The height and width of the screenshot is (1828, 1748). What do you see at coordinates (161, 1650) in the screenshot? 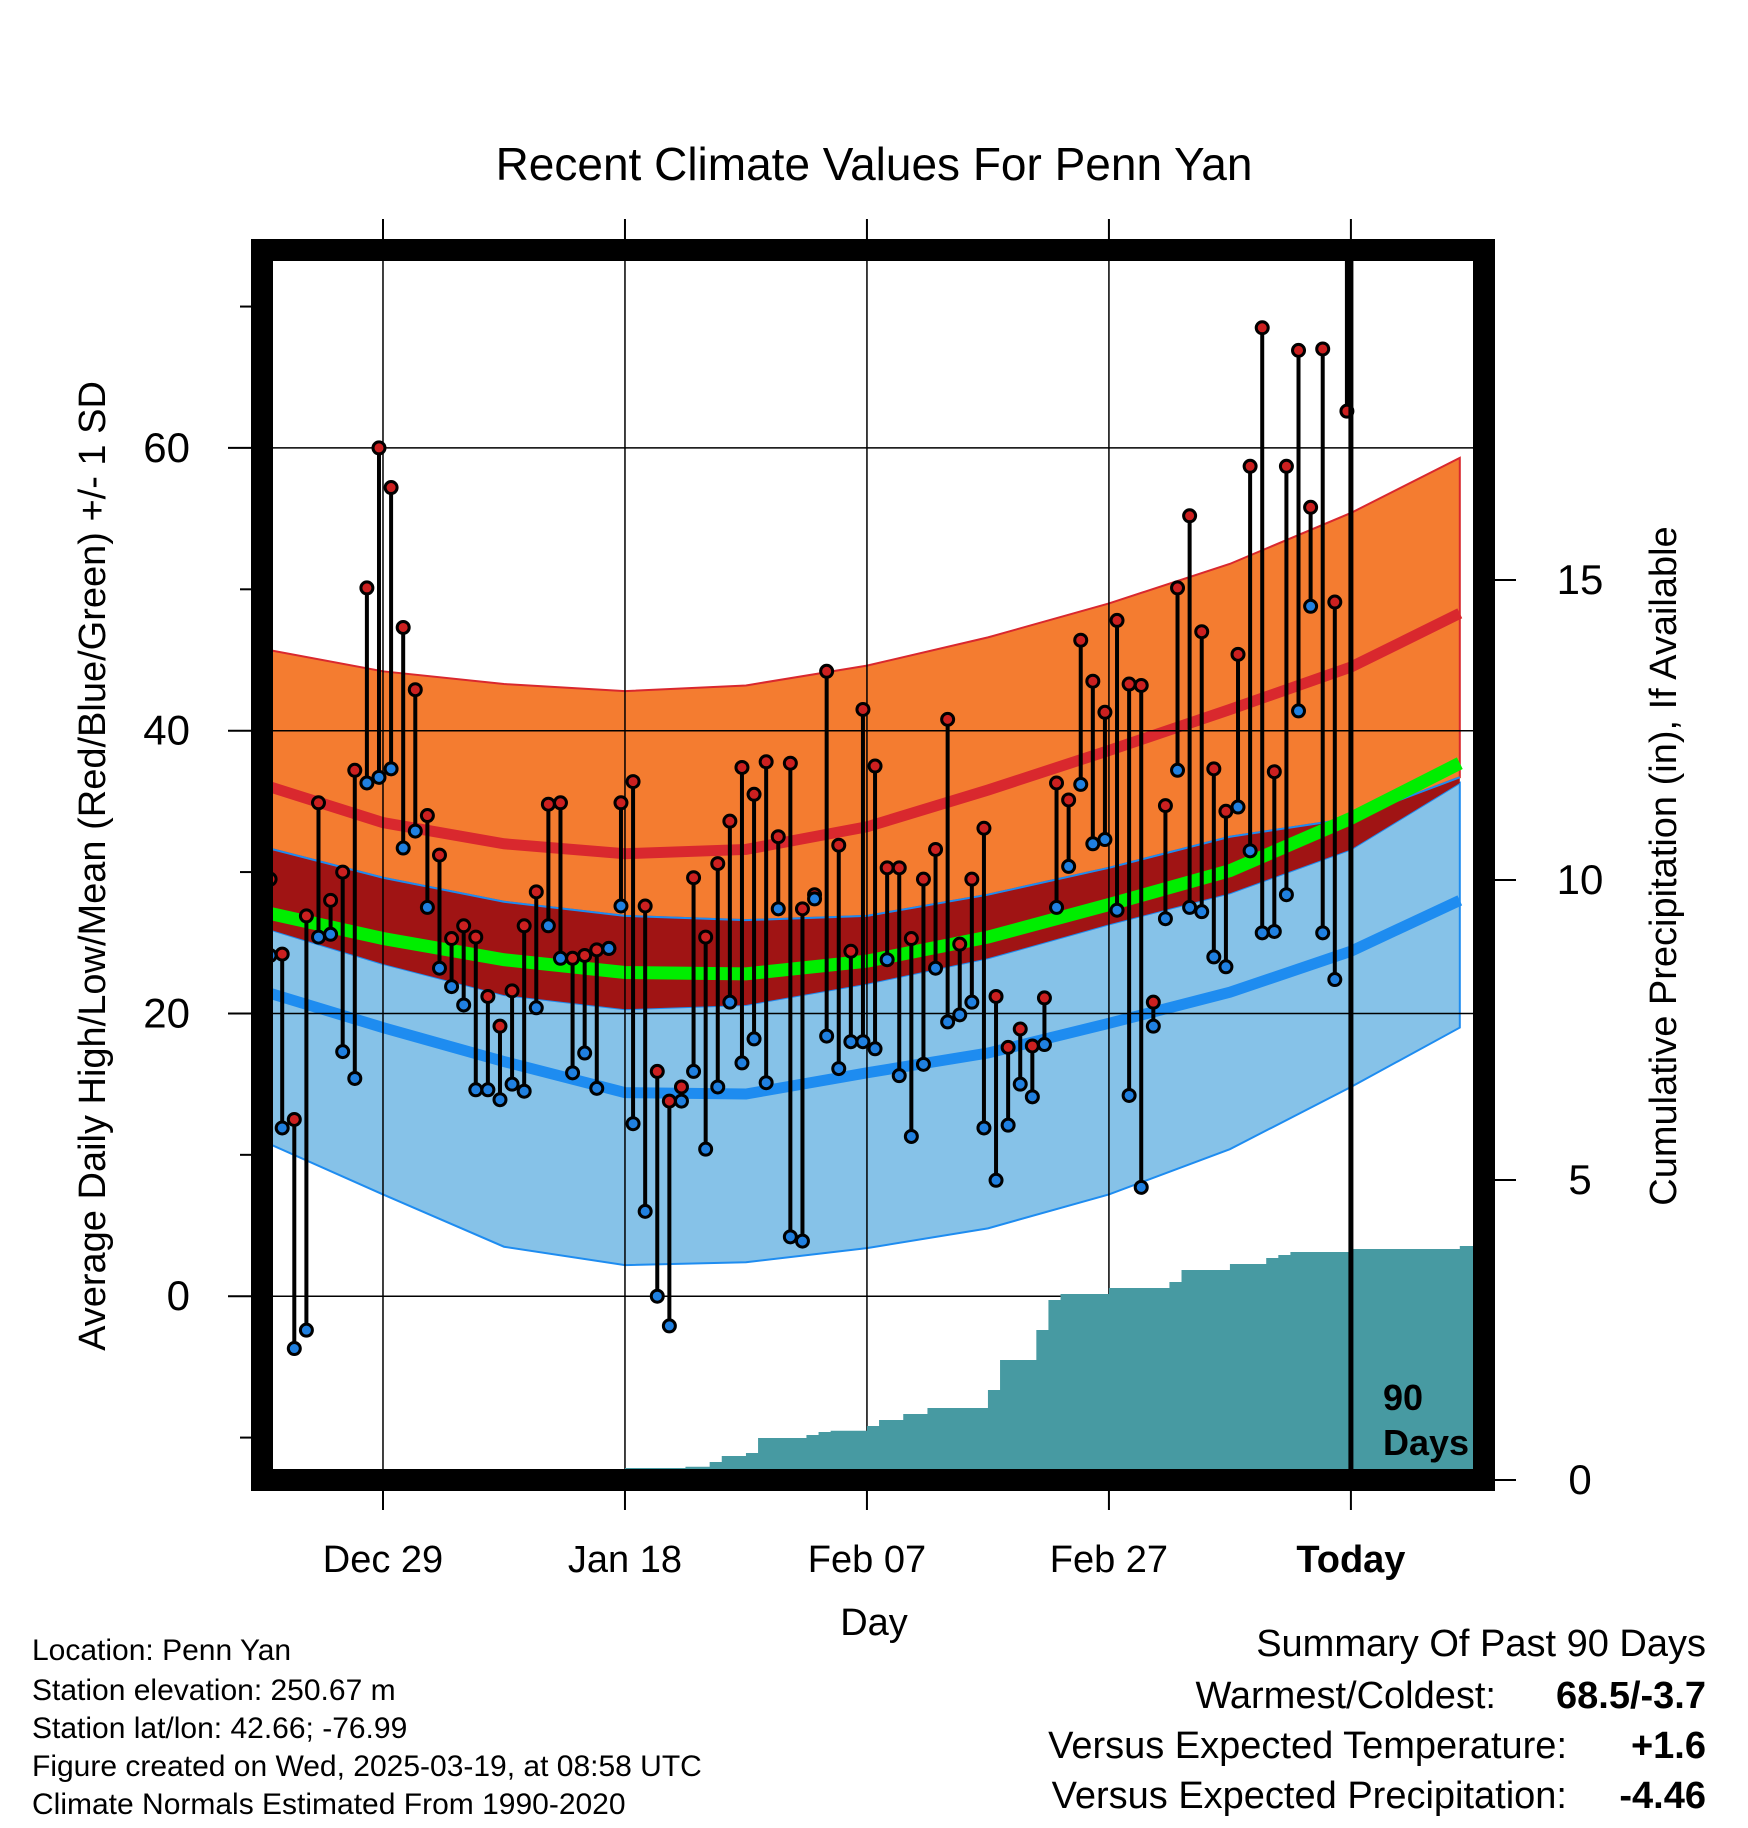
I see `info-location: Location: Penn Yan` at bounding box center [161, 1650].